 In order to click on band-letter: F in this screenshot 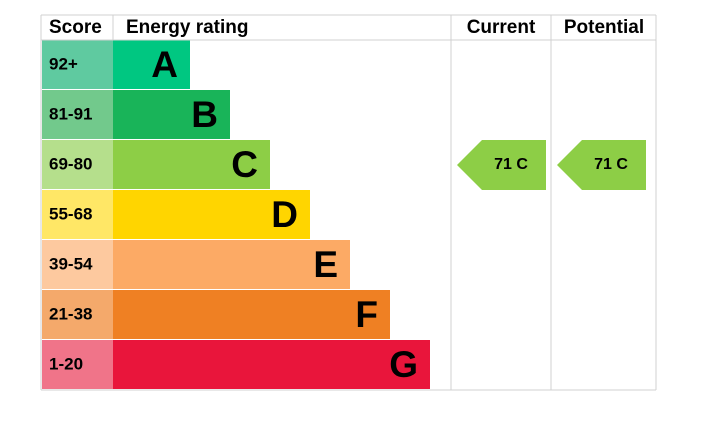, I will do `click(366, 314)`.